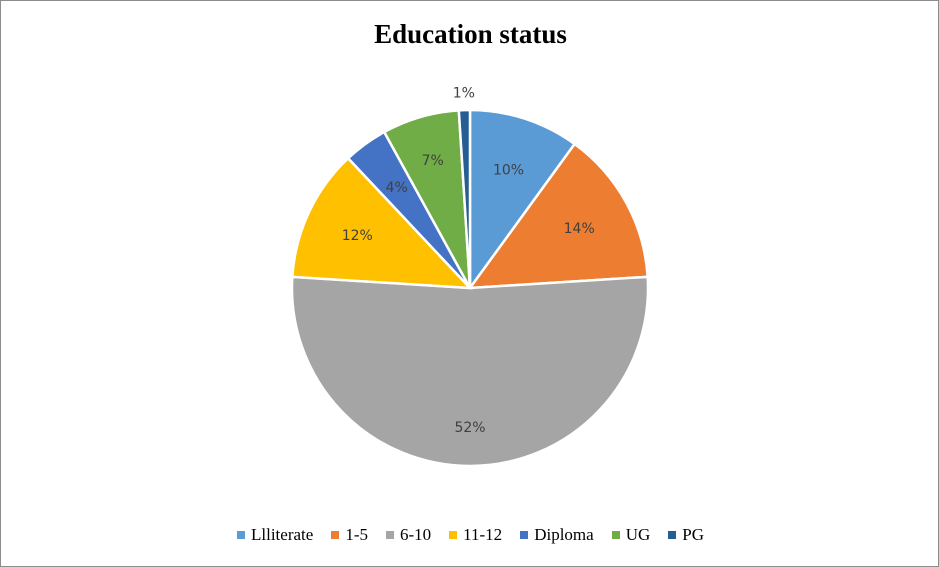 Image resolution: width=939 pixels, height=567 pixels. What do you see at coordinates (579, 229) in the screenshot?
I see `data-label-1-5: 14%` at bounding box center [579, 229].